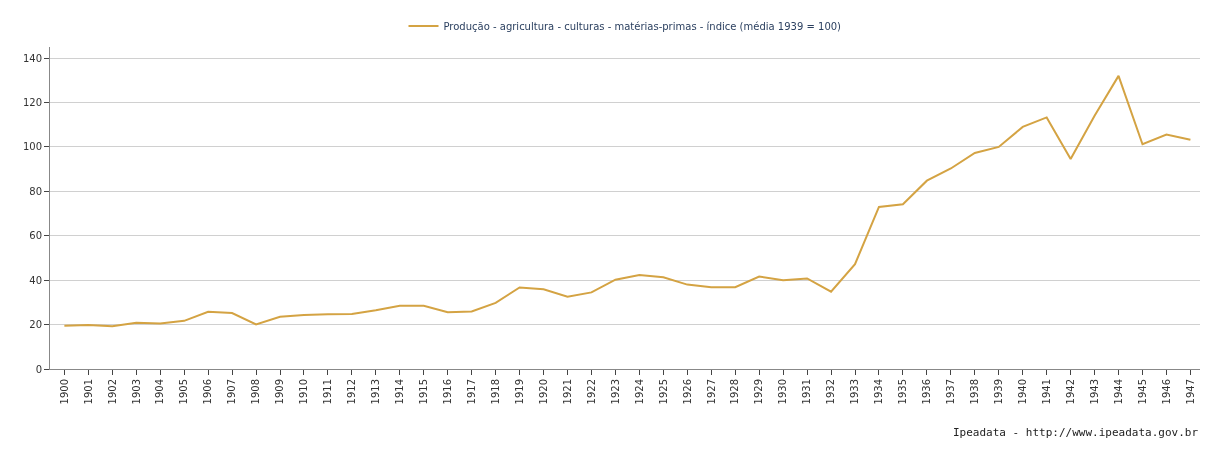 This screenshot has height=454, width=1215. Describe the element at coordinates (35, 236) in the screenshot. I see `y-tick-label: 60` at that location.